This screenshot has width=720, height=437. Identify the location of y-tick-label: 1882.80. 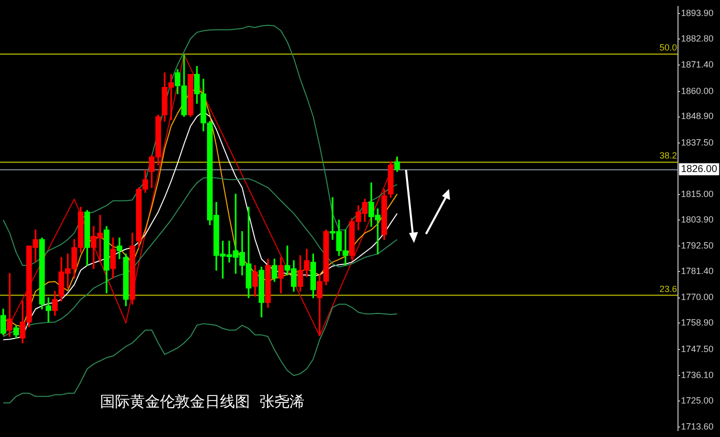
(697, 38).